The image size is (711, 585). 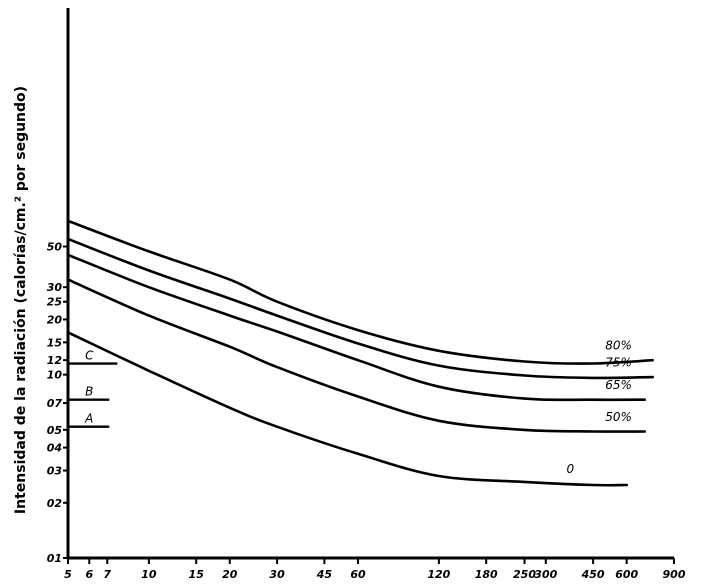 What do you see at coordinates (486, 574) in the screenshot?
I see `x-tick-label: 180` at bounding box center [486, 574].